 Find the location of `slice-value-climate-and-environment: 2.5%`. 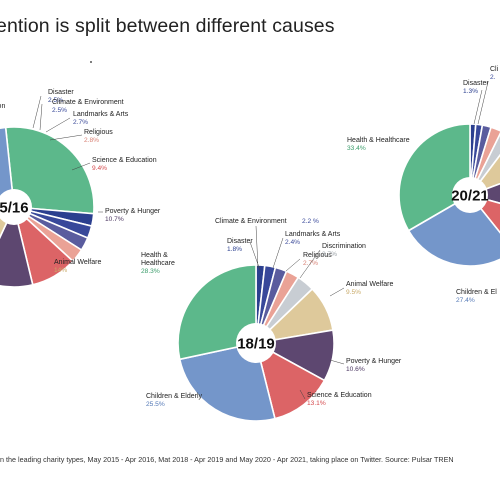

slice-value-climate-and-environment: 2.5% is located at coordinates (59, 110).